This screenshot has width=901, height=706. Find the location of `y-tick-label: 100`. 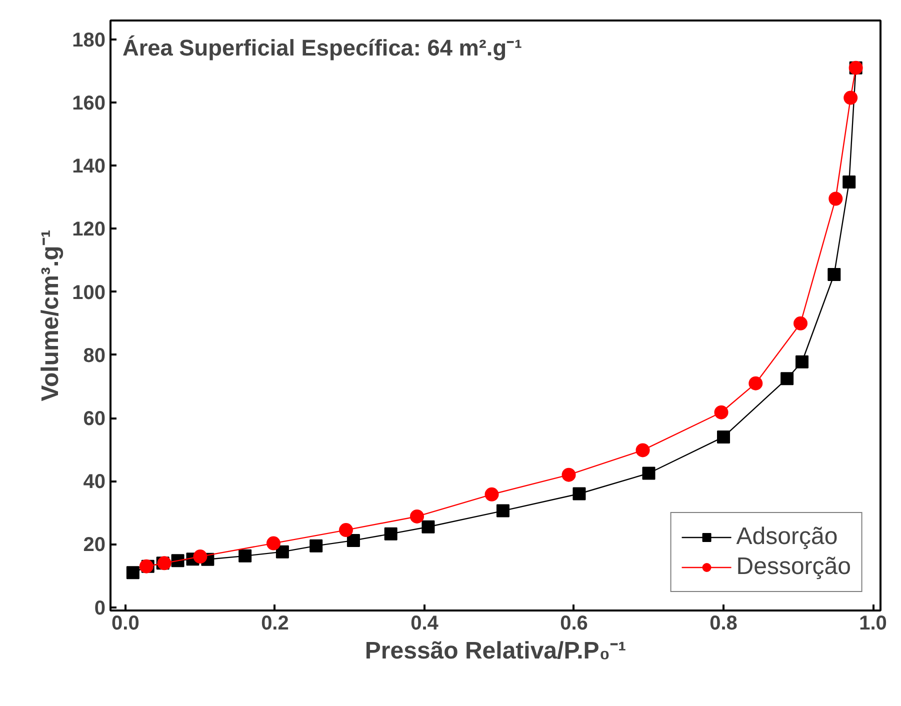

y-tick-label: 100 is located at coordinates (89, 293).